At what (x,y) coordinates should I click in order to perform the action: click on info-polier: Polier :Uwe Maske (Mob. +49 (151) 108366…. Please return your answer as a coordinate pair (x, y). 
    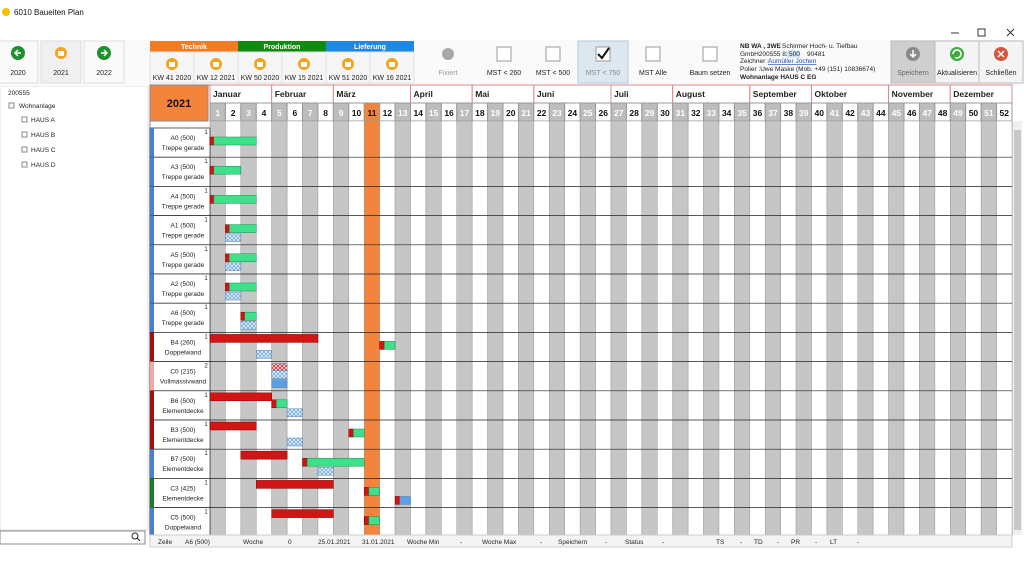
    Looking at the image, I should click on (807, 69).